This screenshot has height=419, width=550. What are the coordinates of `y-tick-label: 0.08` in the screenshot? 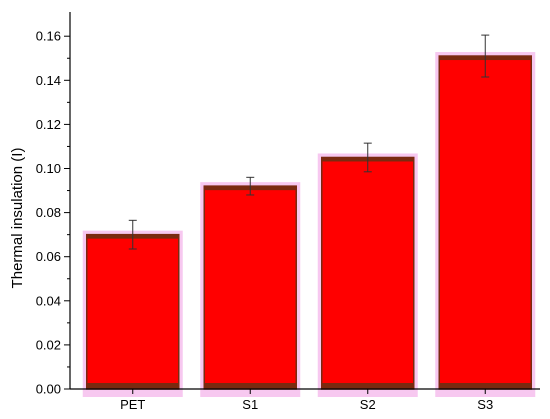 It's located at (48, 212).